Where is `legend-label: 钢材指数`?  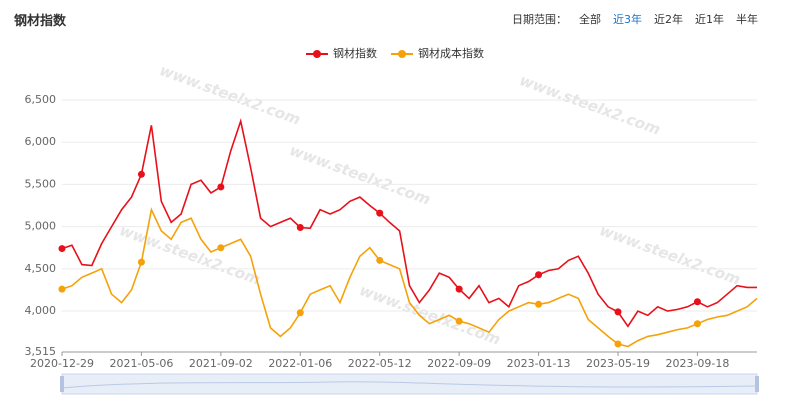 legend-label: 钢材指数 is located at coordinates (355, 53).